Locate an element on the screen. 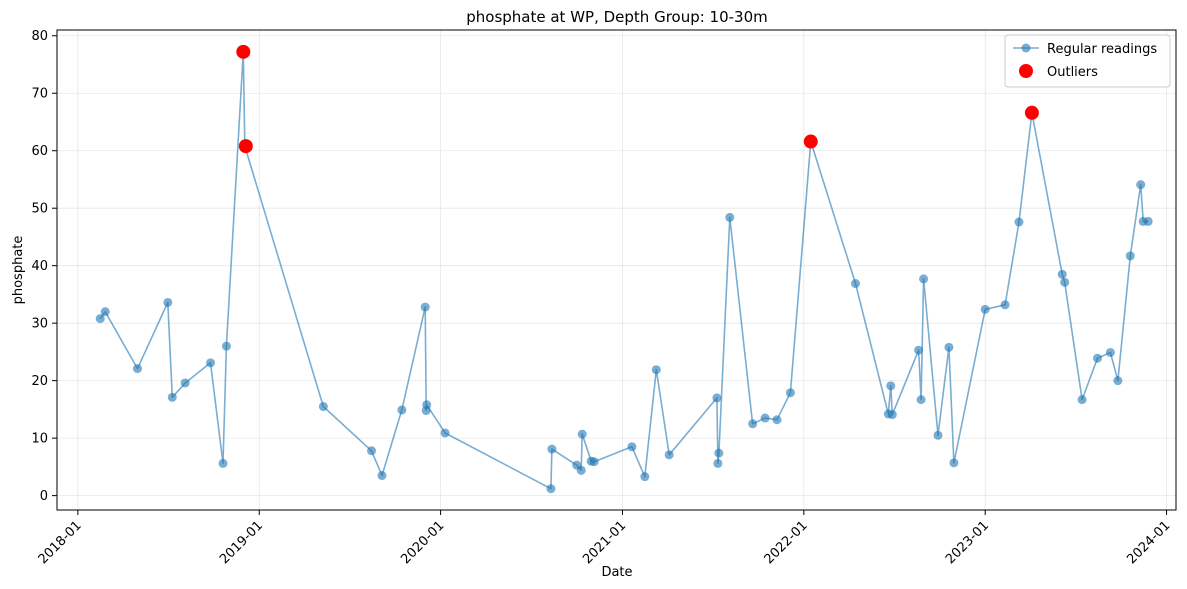 The image size is (1187, 589). legend-label-regular: Regular readings is located at coordinates (1102, 49).